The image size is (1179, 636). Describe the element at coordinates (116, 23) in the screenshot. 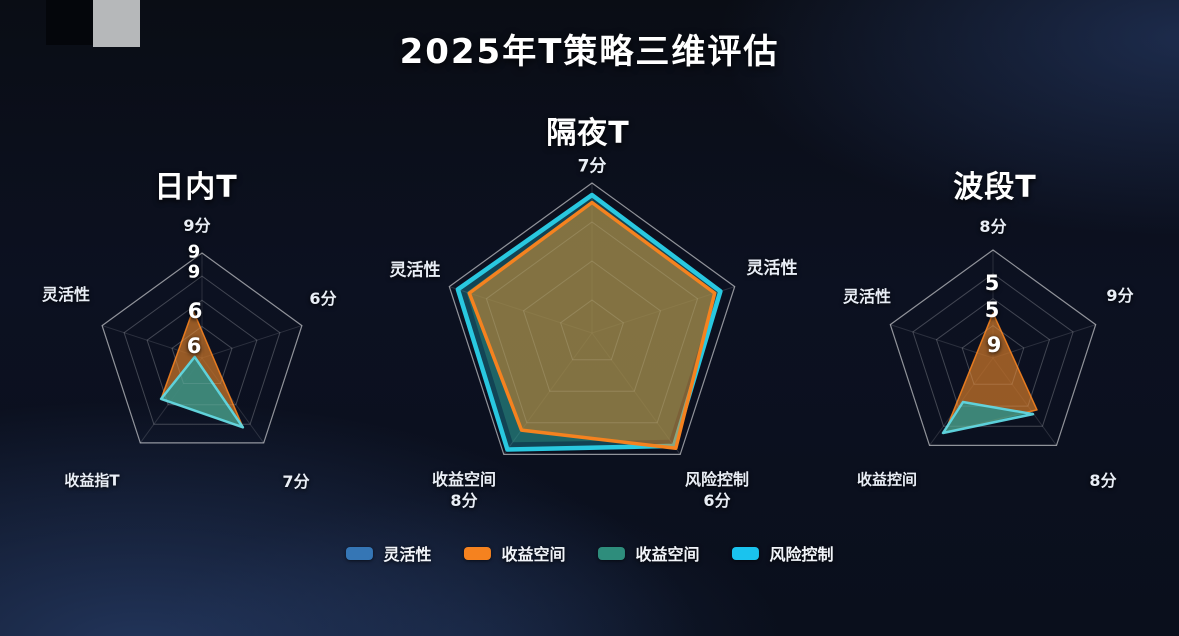

I see `top-left-grey-artifact-block` at that location.